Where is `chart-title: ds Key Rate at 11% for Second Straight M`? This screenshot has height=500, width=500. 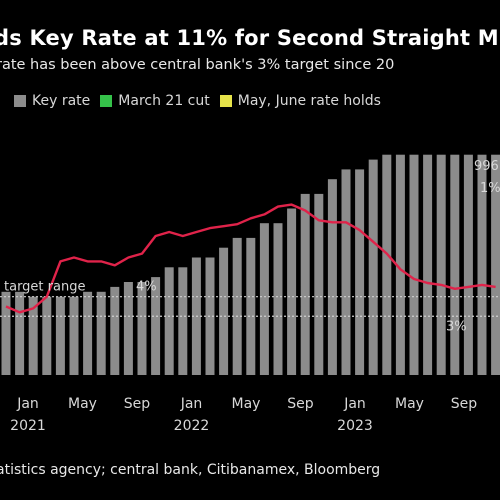 chart-title: ds Key Rate at 11% for Second Straight M is located at coordinates (249, 38).